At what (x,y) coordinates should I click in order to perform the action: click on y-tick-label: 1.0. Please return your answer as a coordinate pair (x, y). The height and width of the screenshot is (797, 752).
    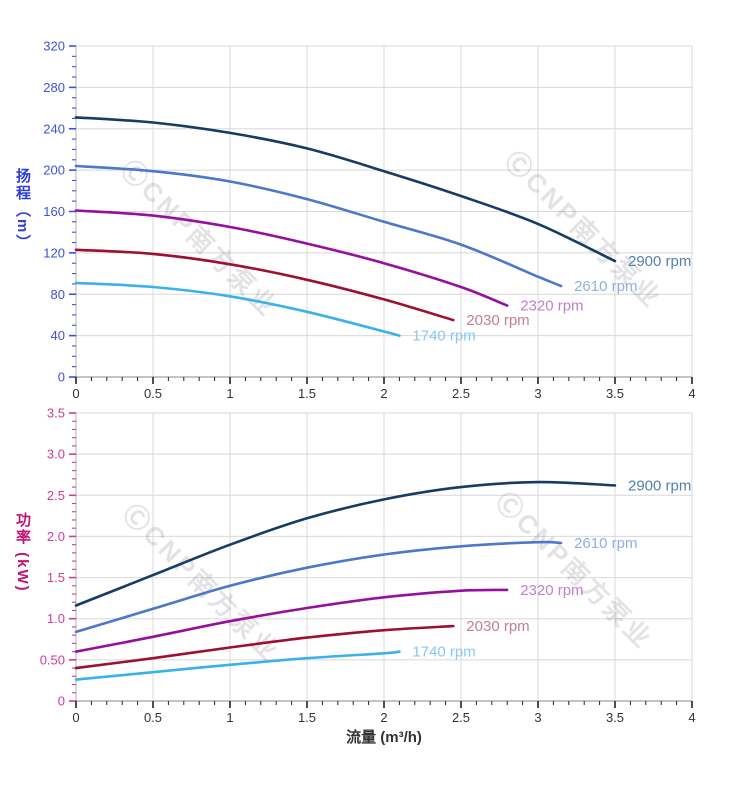
    Looking at the image, I should click on (56, 618).